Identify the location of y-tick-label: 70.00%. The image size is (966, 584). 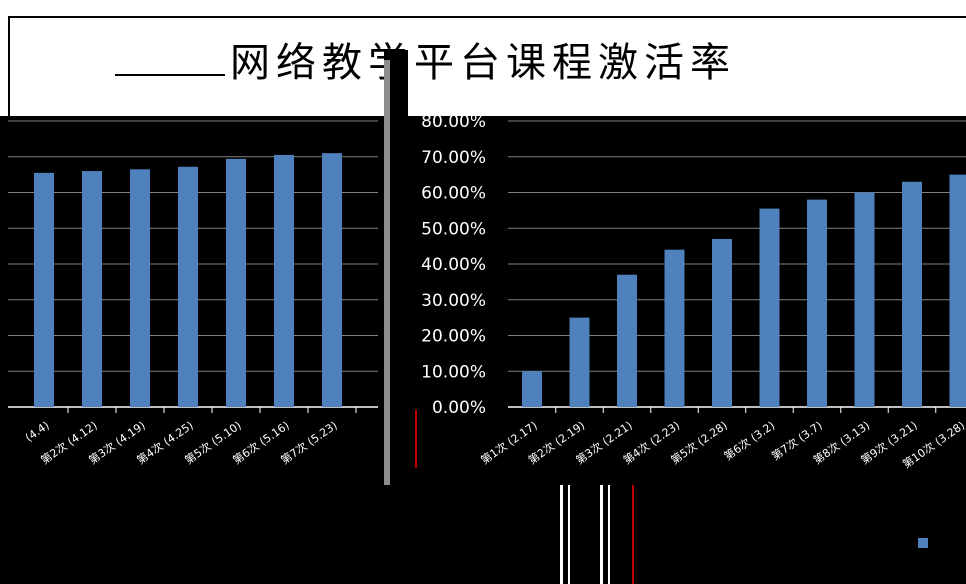
(453, 158).